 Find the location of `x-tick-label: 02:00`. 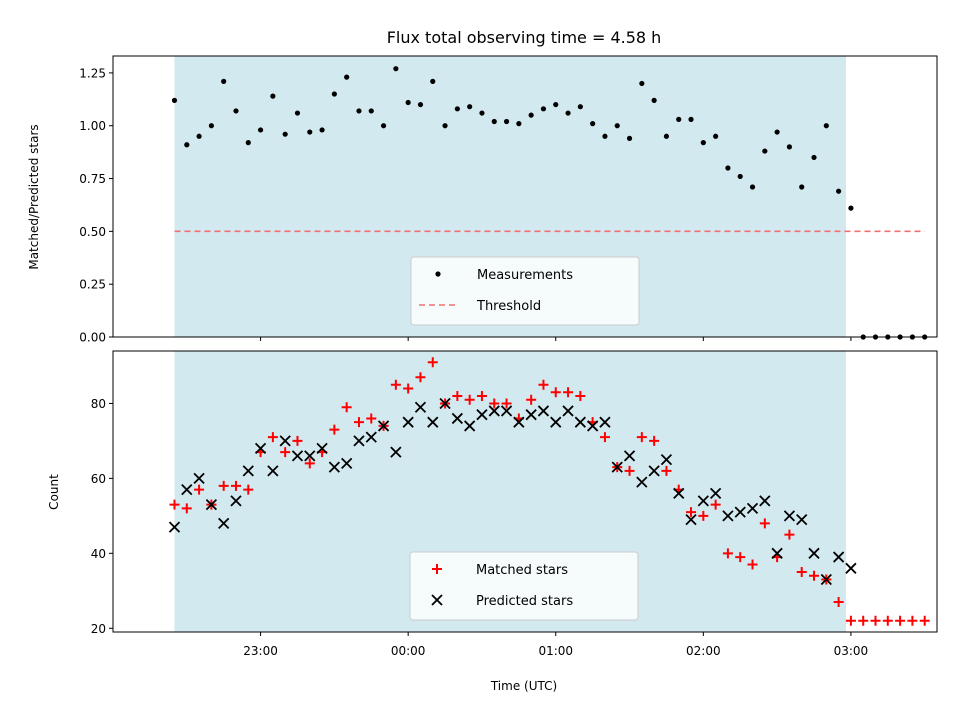

x-tick-label: 02:00 is located at coordinates (703, 651).